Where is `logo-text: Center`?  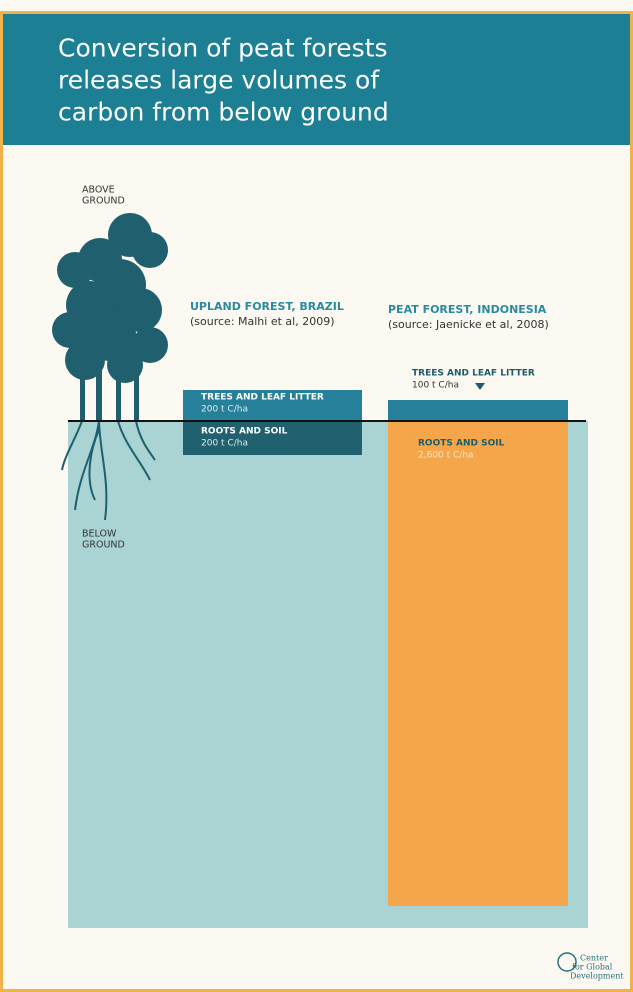
logo-text: Center is located at coordinates (594, 958).